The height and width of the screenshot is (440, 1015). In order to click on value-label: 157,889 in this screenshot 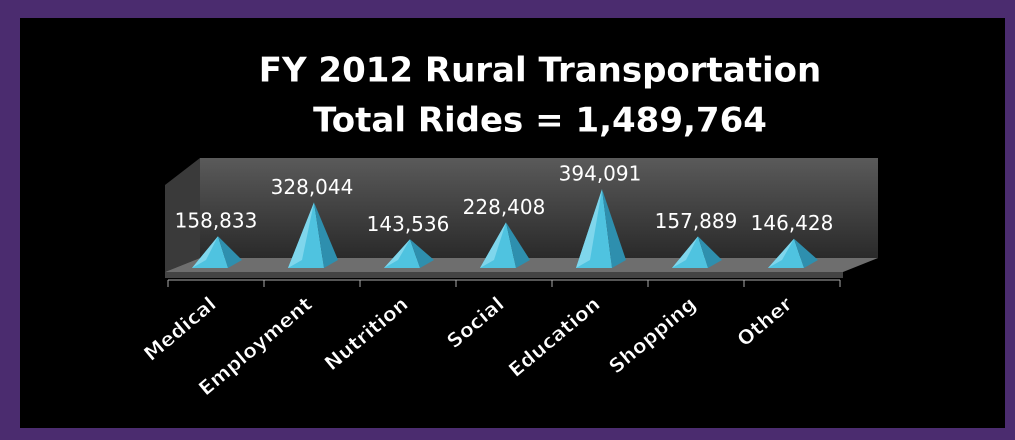, I will do `click(696, 221)`.